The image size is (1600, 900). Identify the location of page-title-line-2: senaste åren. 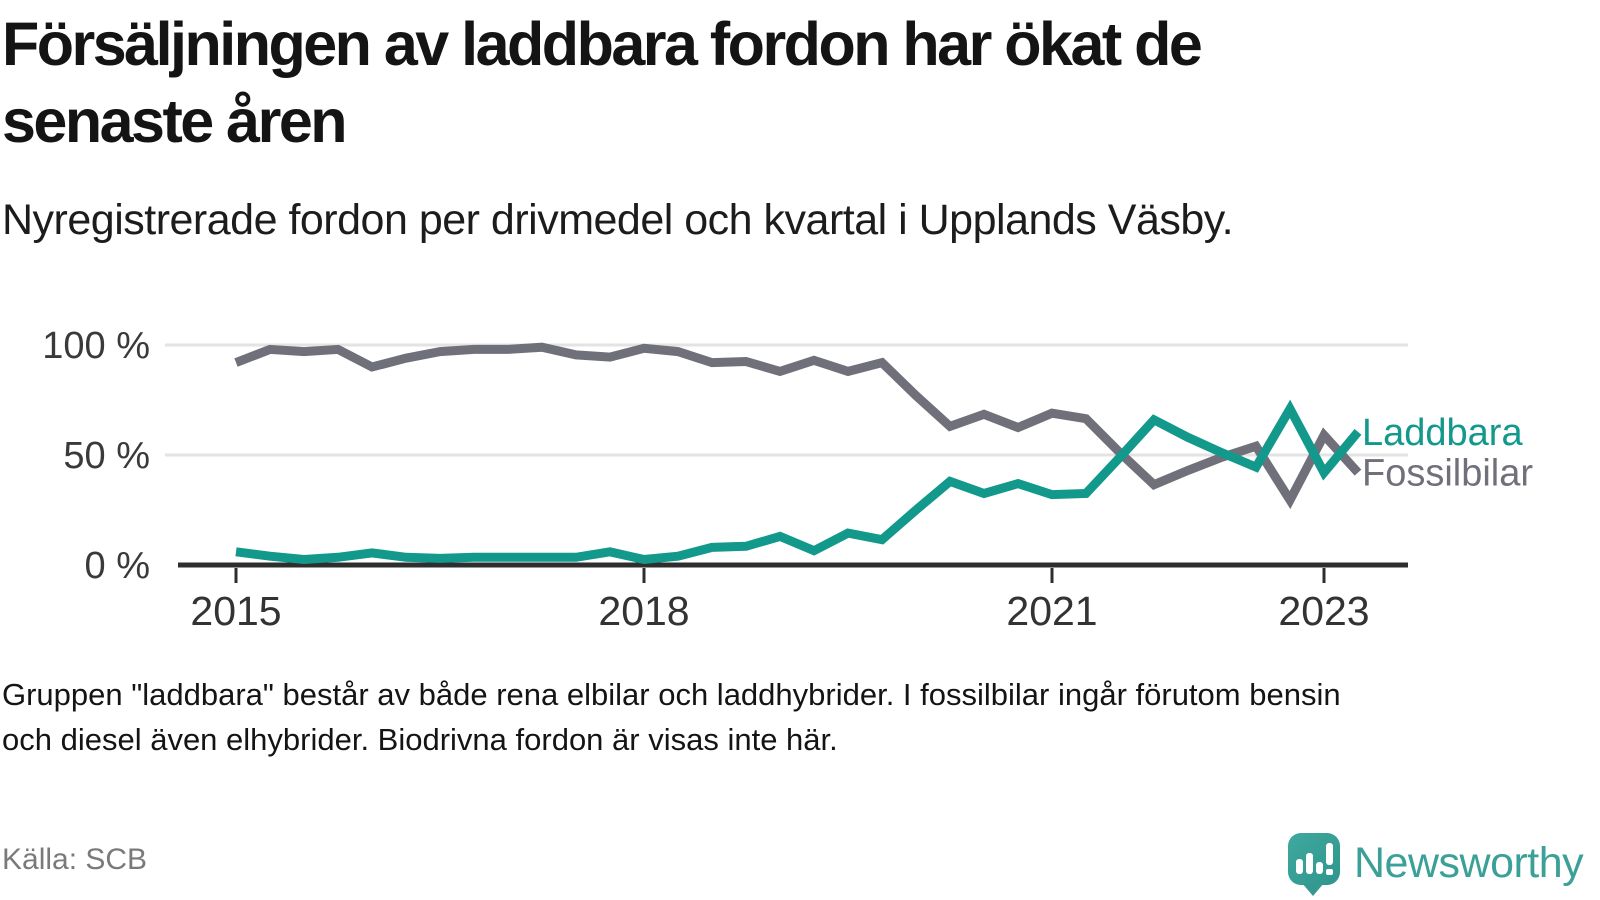
(175, 121).